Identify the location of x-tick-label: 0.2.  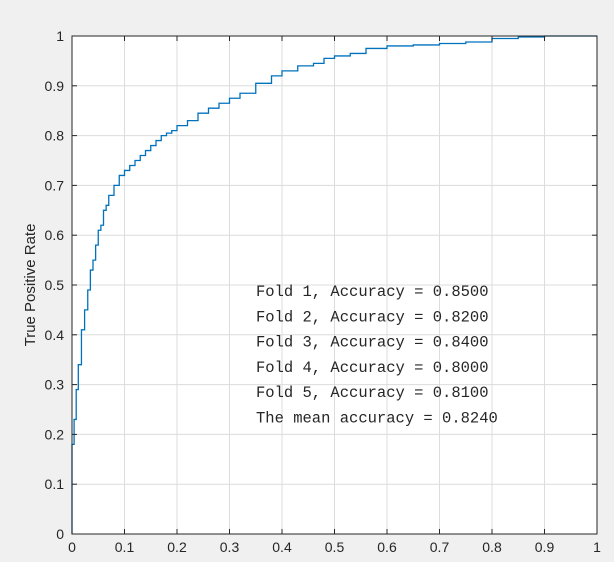
(177, 547).